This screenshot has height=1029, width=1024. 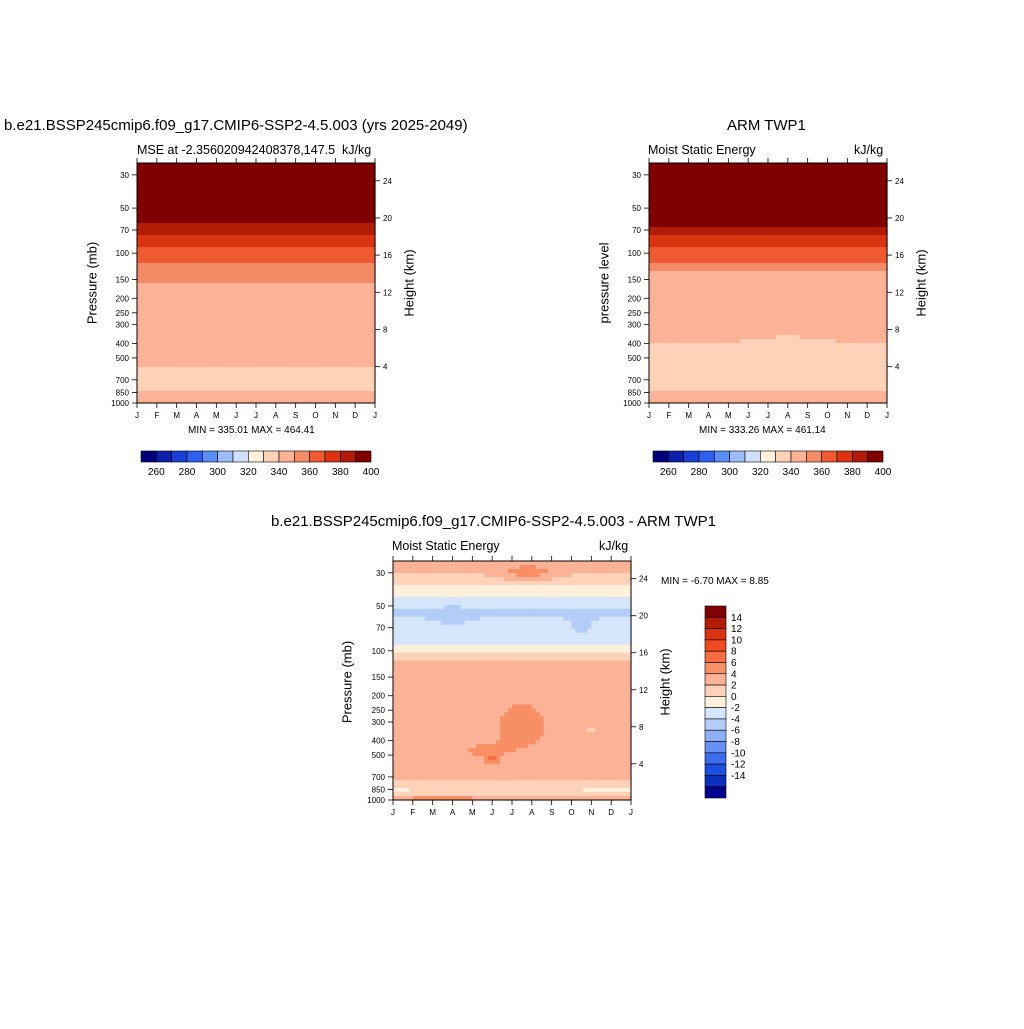 I want to click on model-month-label: M, so click(x=216, y=415).